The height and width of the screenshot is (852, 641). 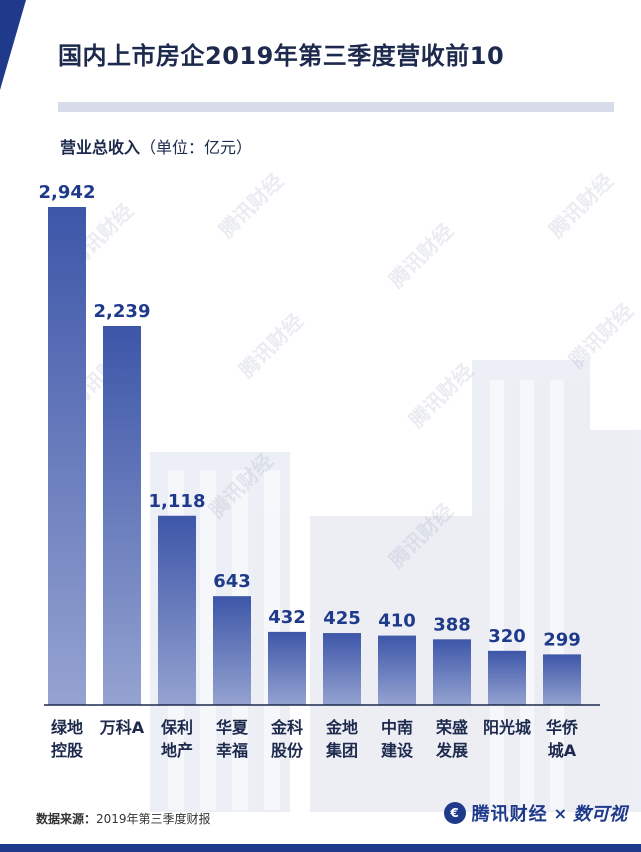 I want to click on data-label: 425, so click(x=342, y=618).